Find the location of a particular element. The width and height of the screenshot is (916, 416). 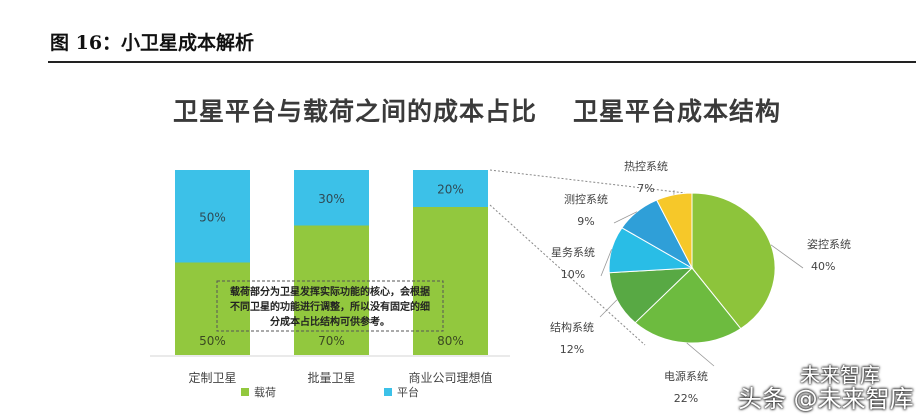

bar-platform-label-2: 30% is located at coordinates (331, 199).